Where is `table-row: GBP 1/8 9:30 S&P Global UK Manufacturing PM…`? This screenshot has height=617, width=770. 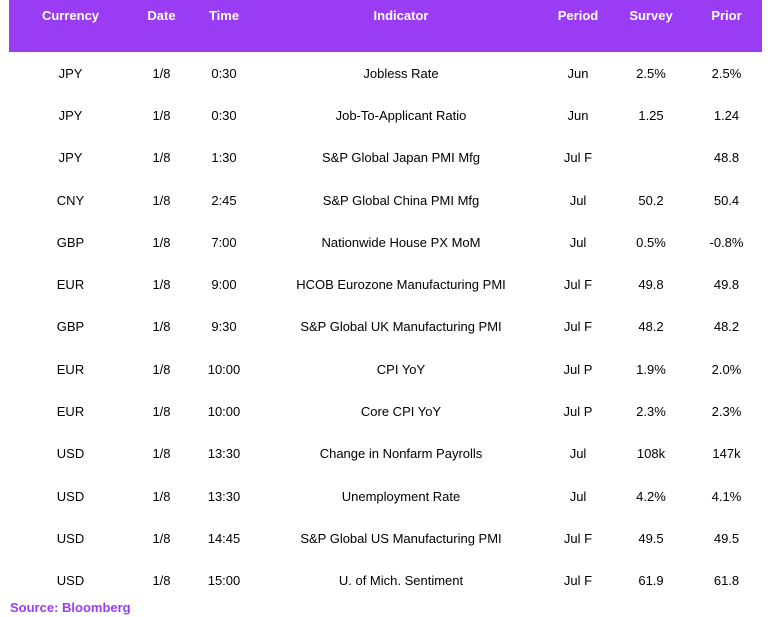
table-row: GBP 1/8 9:30 S&P Global UK Manufacturing PM… is located at coordinates (385, 327).